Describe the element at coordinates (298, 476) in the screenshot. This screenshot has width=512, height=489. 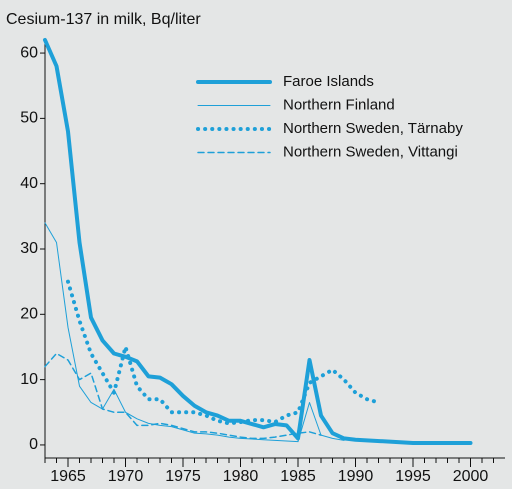
I see `x-tick-label: 1985` at that location.